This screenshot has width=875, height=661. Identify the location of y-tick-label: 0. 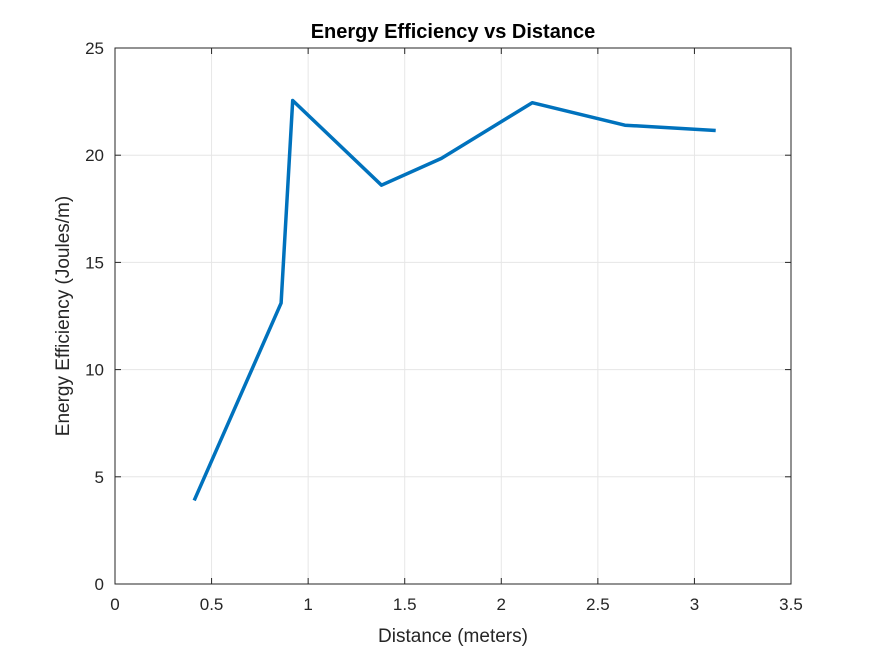
(99, 584).